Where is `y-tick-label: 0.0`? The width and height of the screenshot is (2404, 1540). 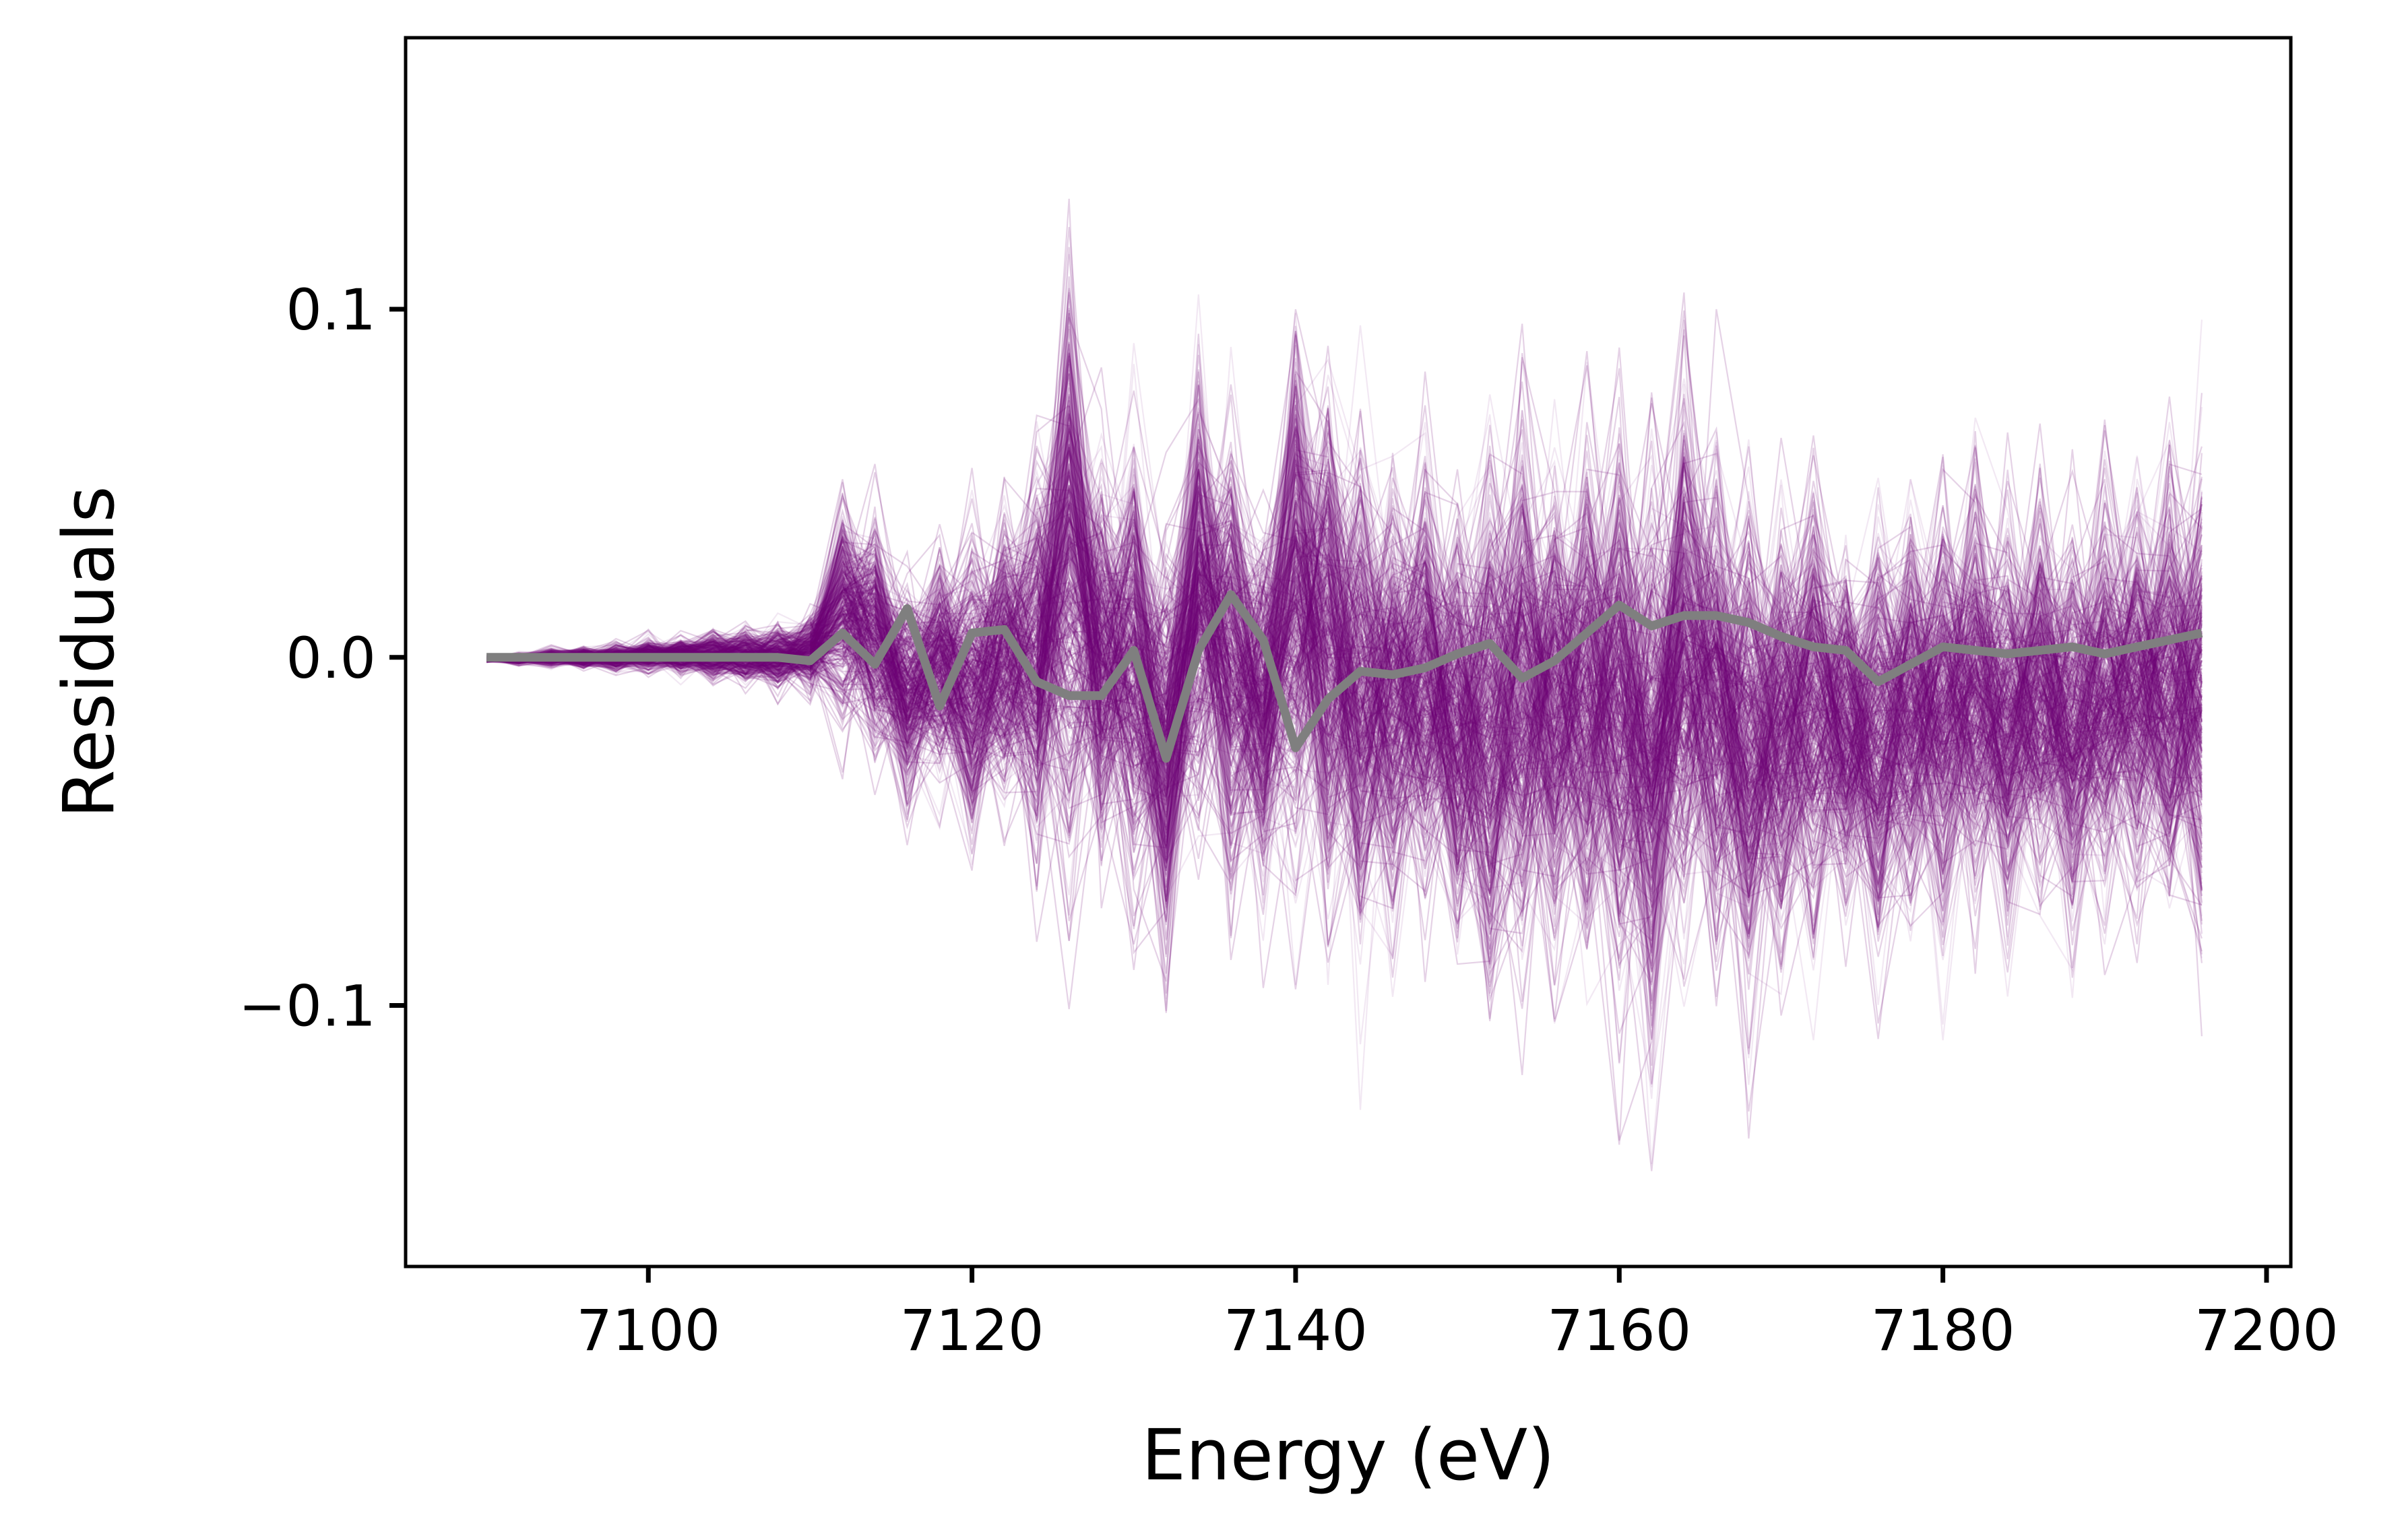
y-tick-label: 0.0 is located at coordinates (331, 658).